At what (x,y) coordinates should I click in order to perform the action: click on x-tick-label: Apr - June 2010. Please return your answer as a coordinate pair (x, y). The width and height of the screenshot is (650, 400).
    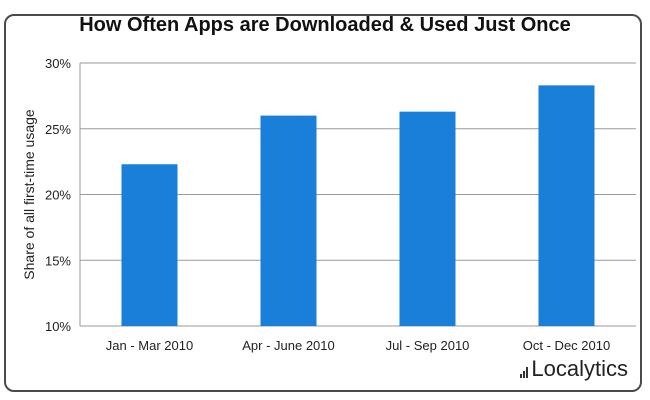
    Looking at the image, I should click on (288, 345).